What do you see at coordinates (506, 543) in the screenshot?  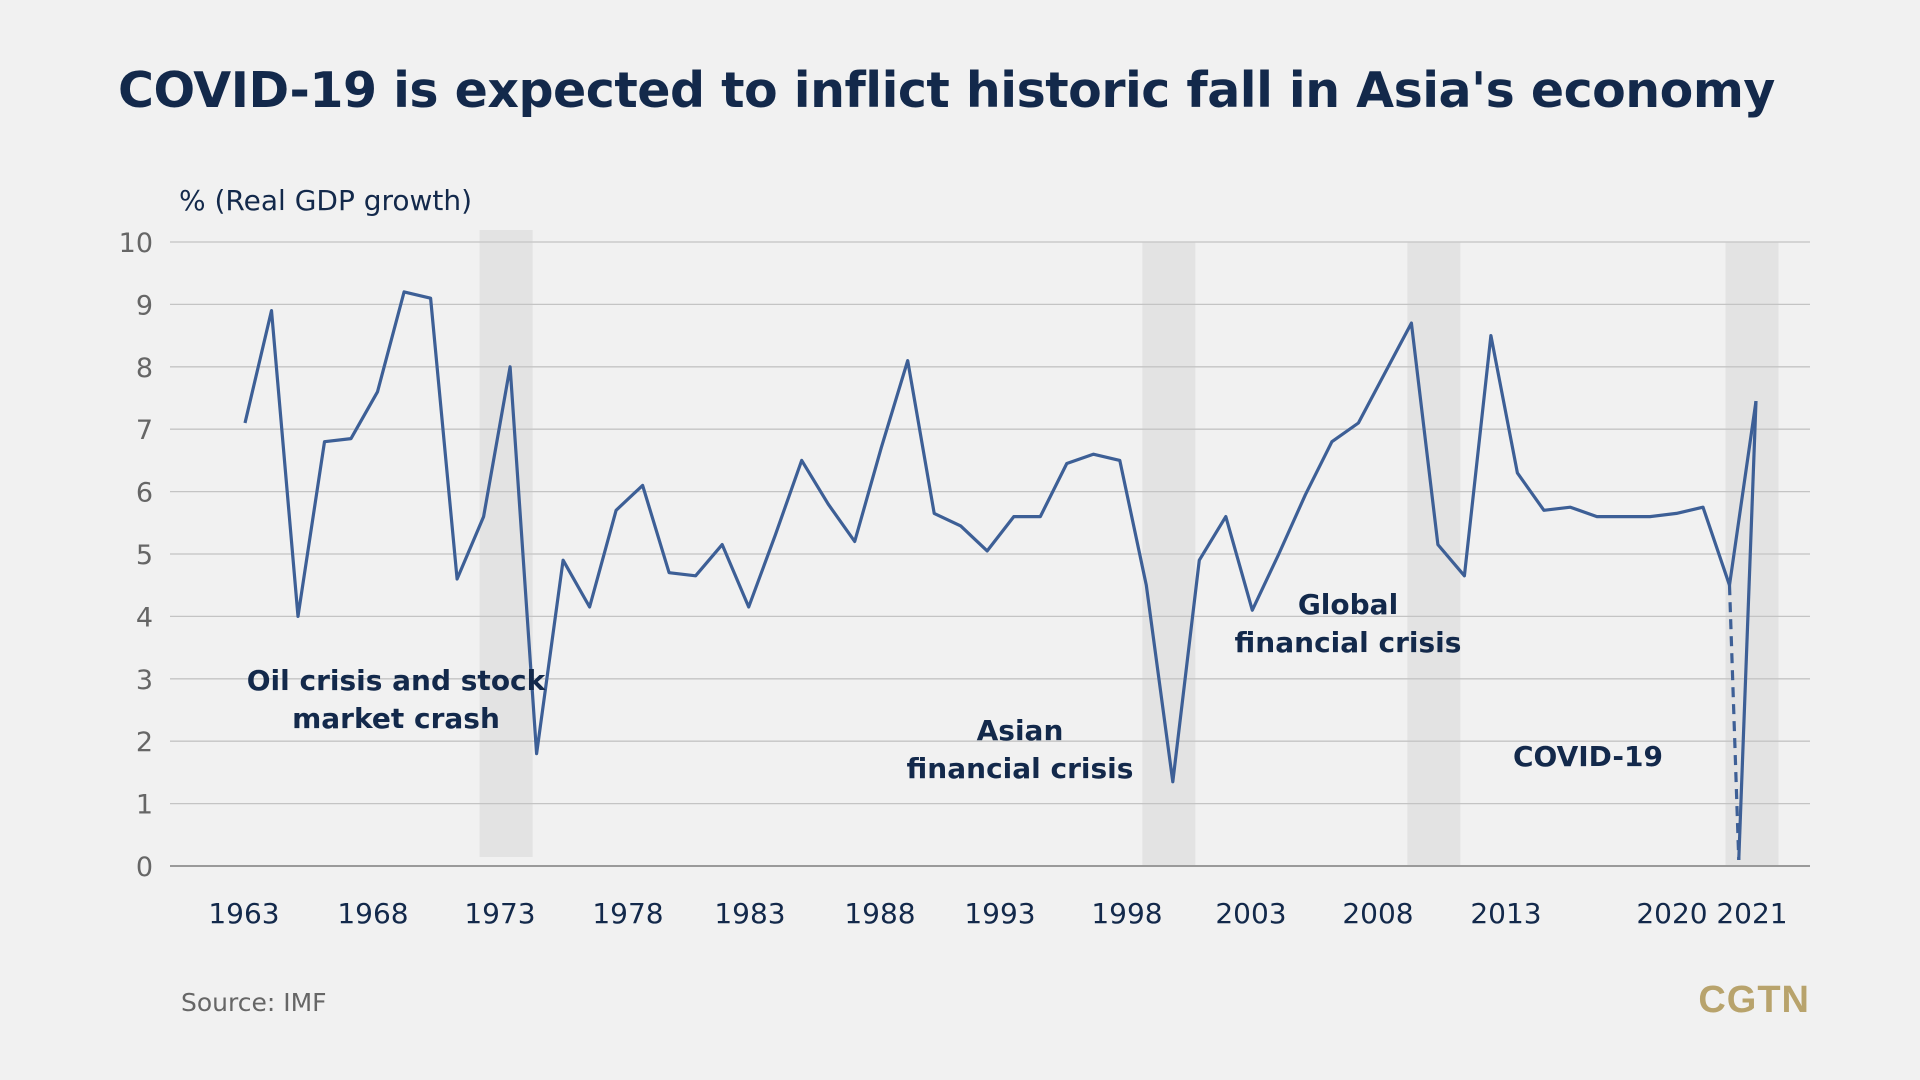 I see `shaded-period-1973` at bounding box center [506, 543].